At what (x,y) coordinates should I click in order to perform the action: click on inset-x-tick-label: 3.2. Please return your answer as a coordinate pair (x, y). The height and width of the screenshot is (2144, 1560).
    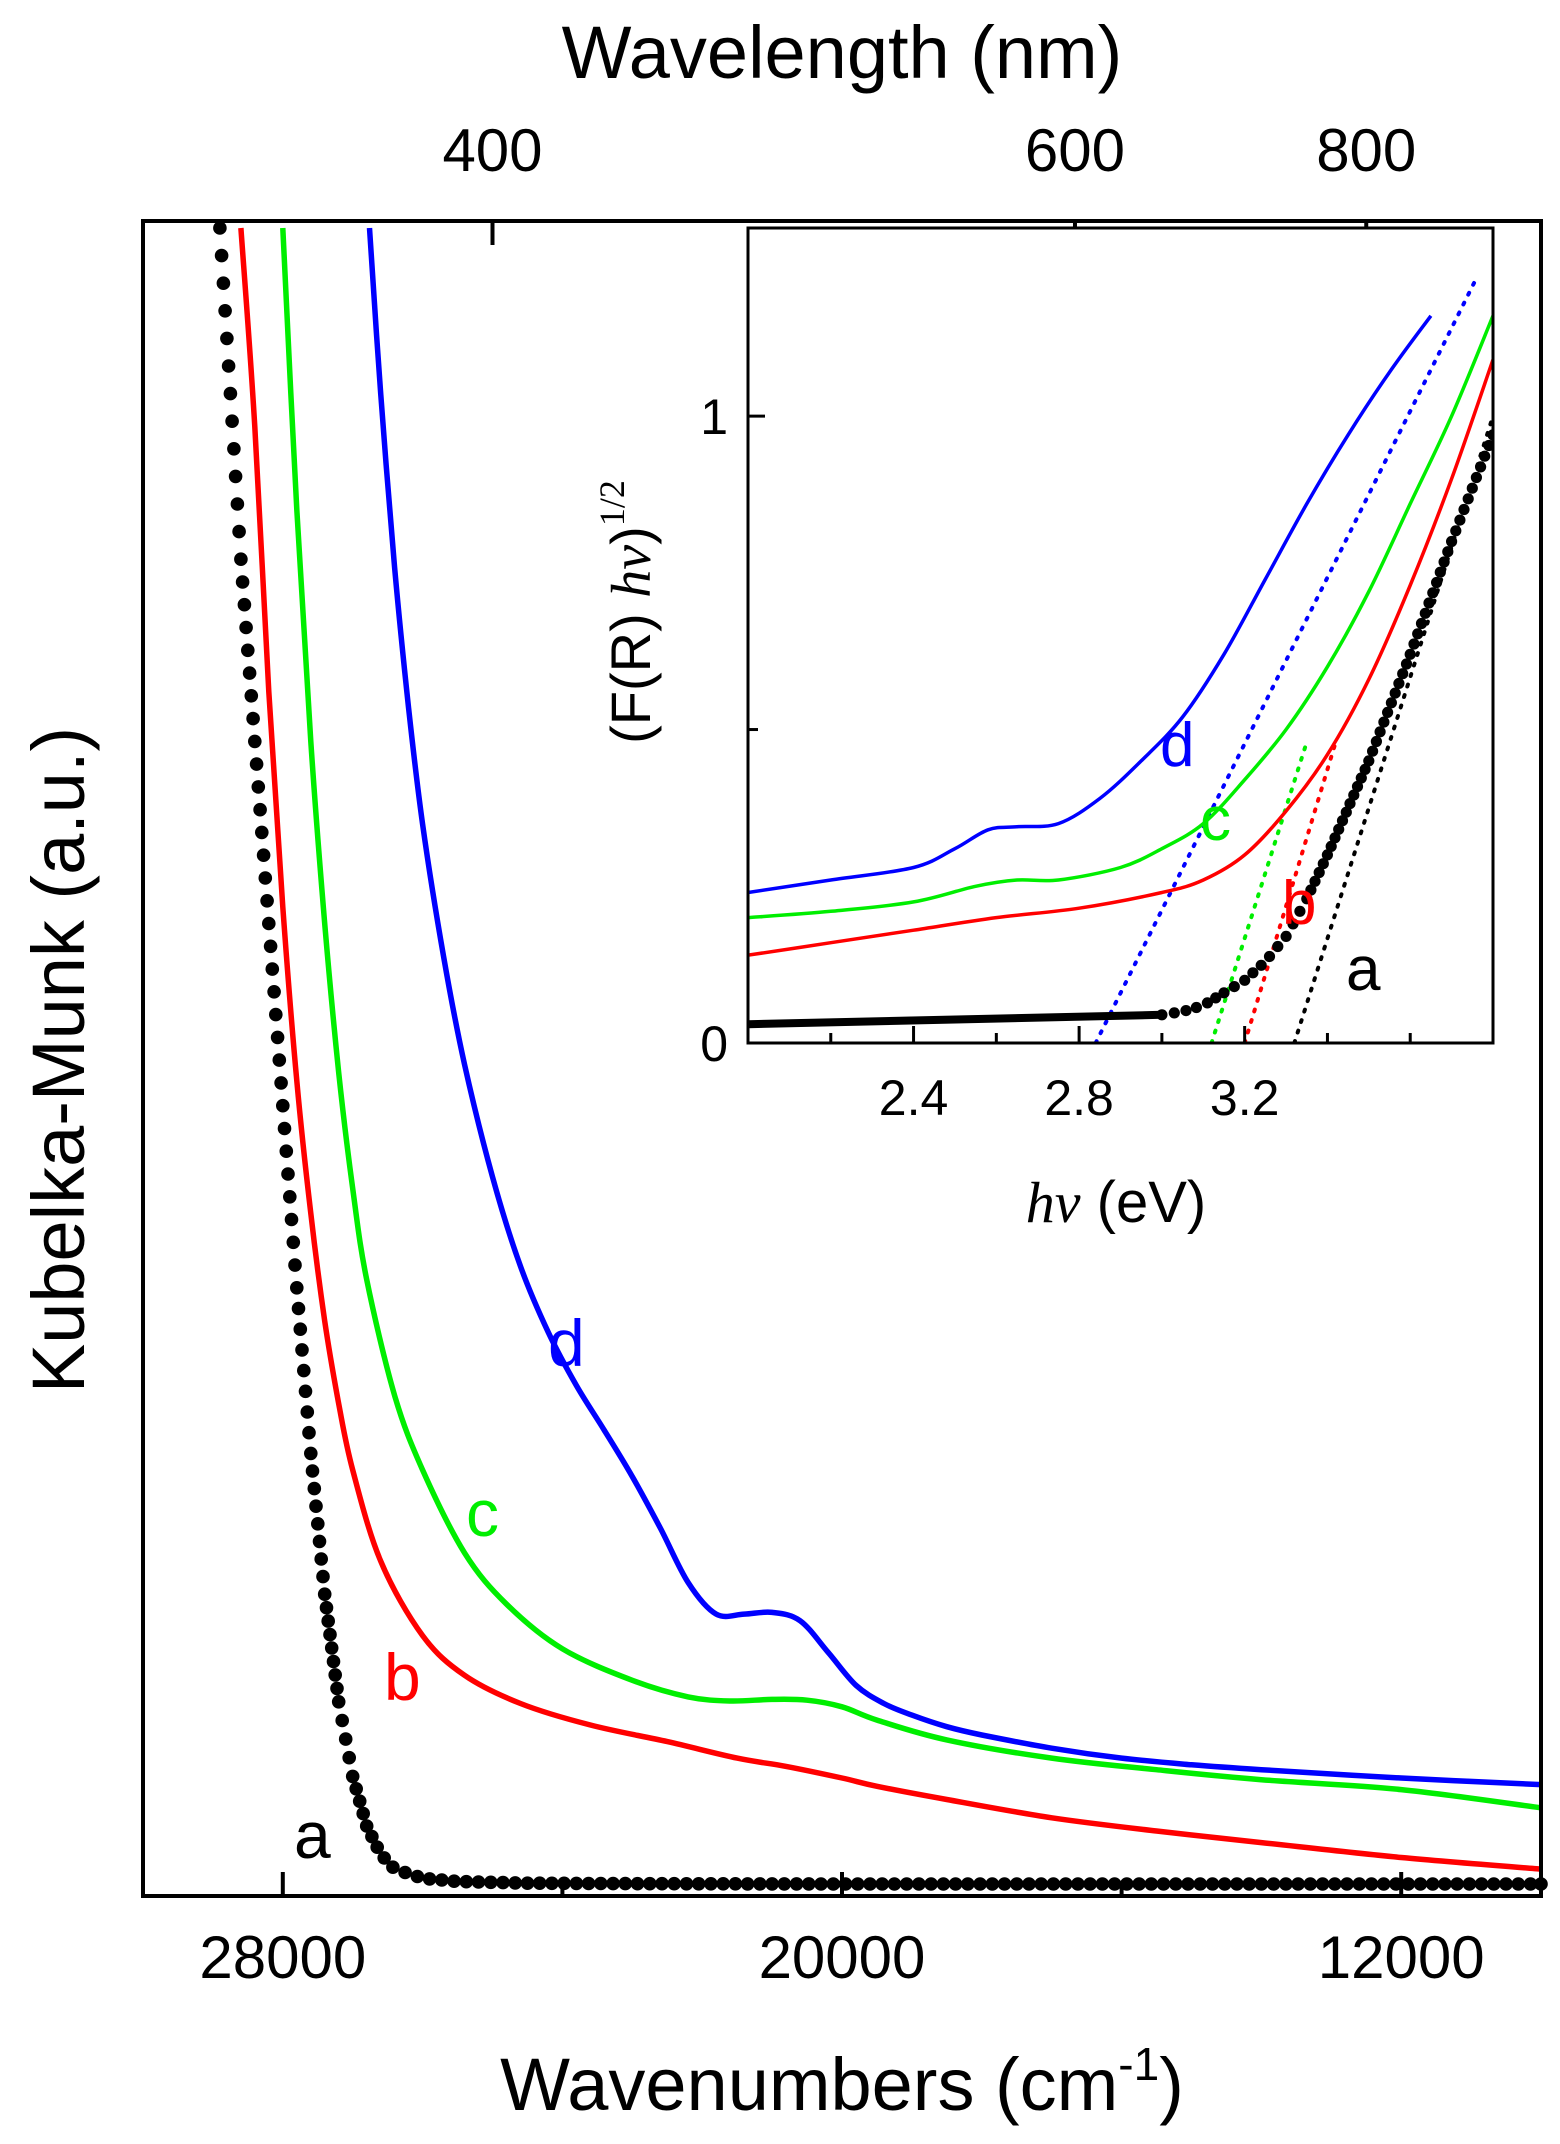
    Looking at the image, I should click on (1245, 1098).